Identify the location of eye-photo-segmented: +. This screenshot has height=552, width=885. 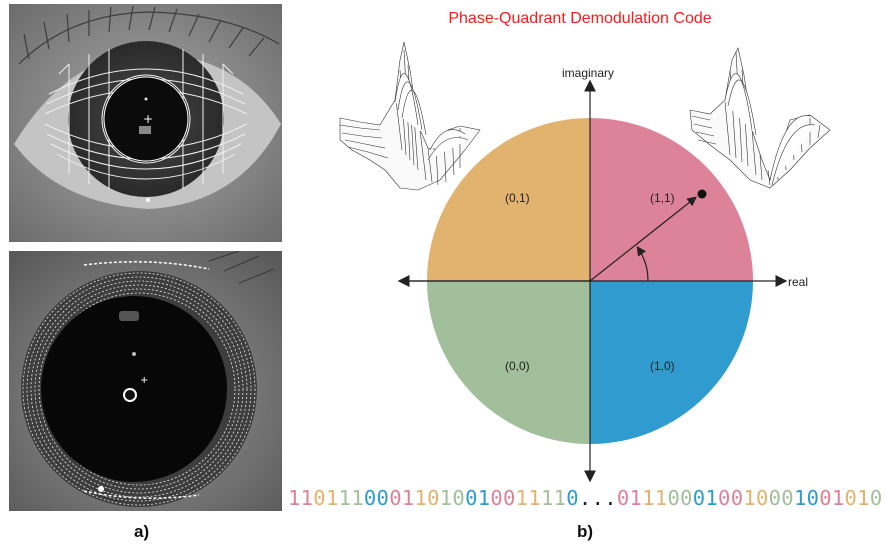
(145, 123).